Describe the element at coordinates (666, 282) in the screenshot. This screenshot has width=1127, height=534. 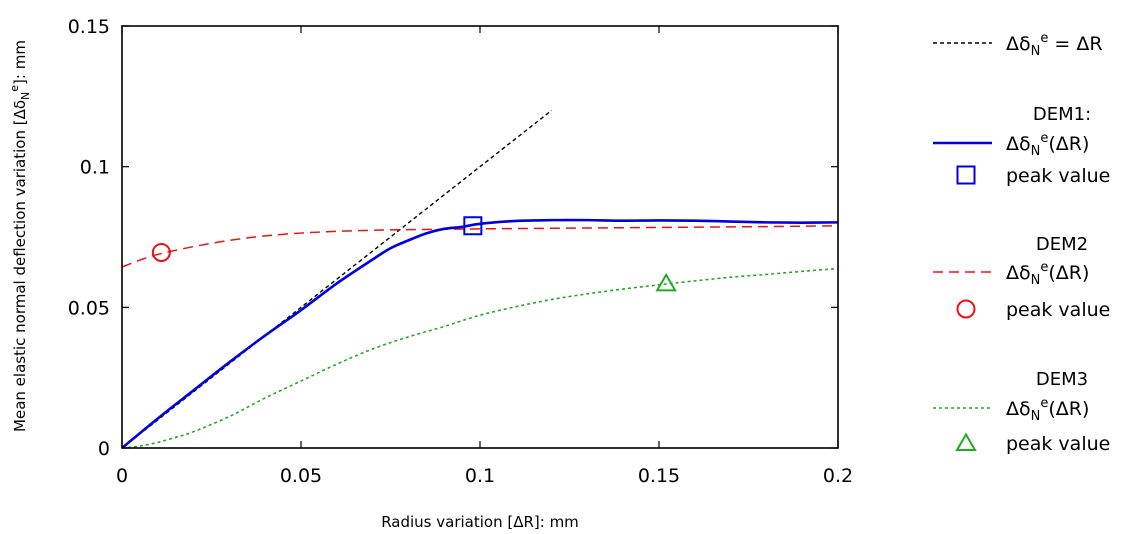
I see `peak-marker-dem3` at that location.